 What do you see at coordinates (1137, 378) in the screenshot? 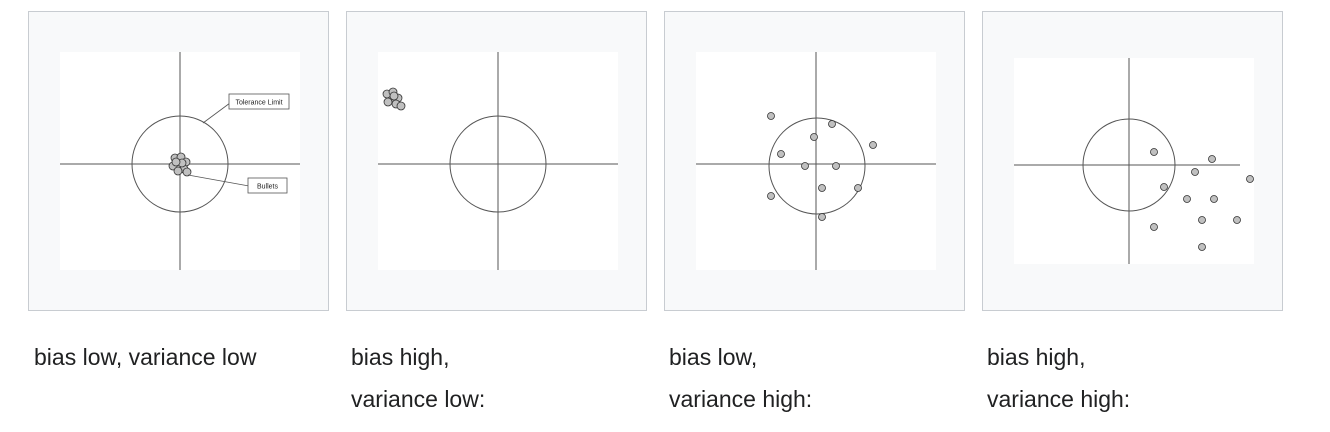
I see `caption-4: bias high, variance high:` at bounding box center [1137, 378].